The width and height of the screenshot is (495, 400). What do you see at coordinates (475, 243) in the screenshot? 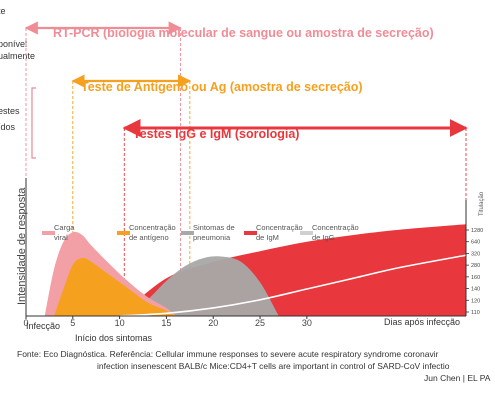
I see `right-tick-label-1: 640` at bounding box center [475, 243].